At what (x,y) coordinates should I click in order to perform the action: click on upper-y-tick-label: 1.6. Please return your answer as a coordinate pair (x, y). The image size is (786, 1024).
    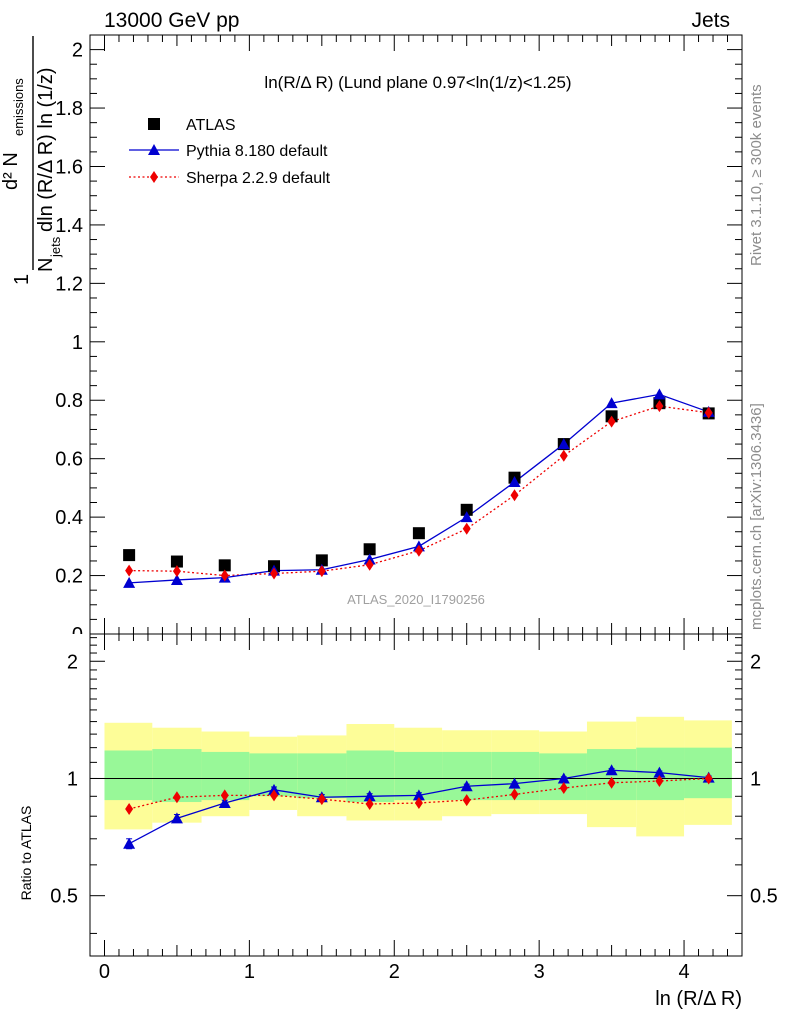
    Looking at the image, I should click on (69, 167).